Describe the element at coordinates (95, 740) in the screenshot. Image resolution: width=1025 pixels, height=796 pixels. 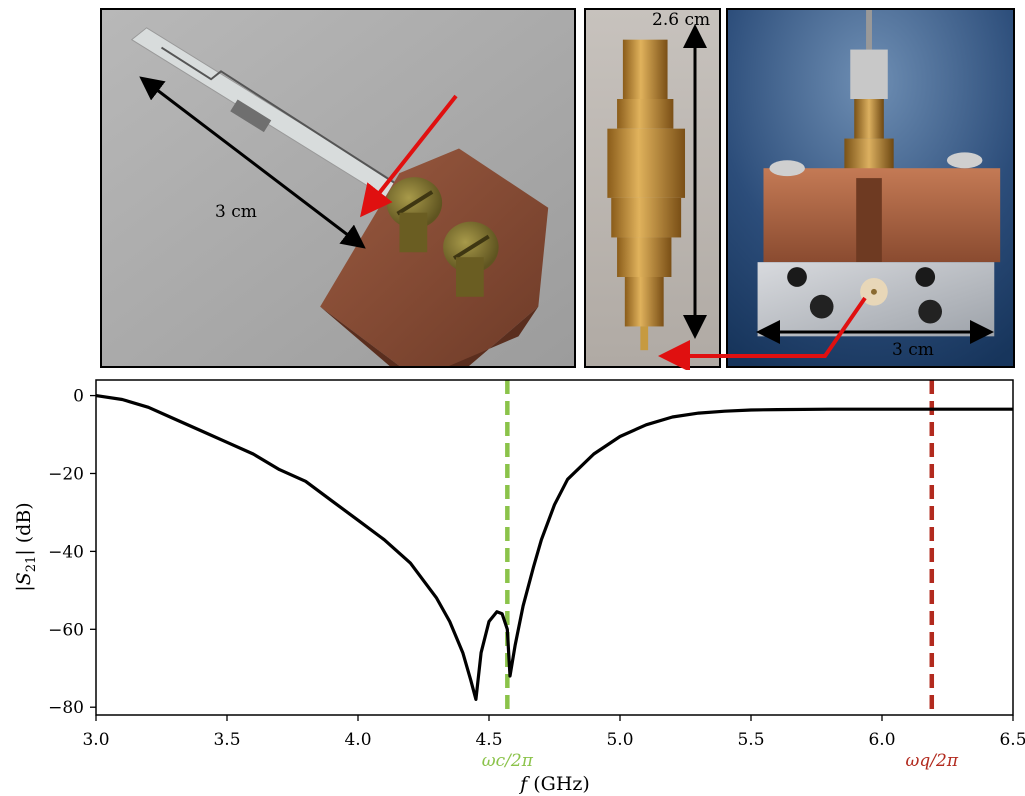
I see `x-tick-label-0: 3.0` at that location.